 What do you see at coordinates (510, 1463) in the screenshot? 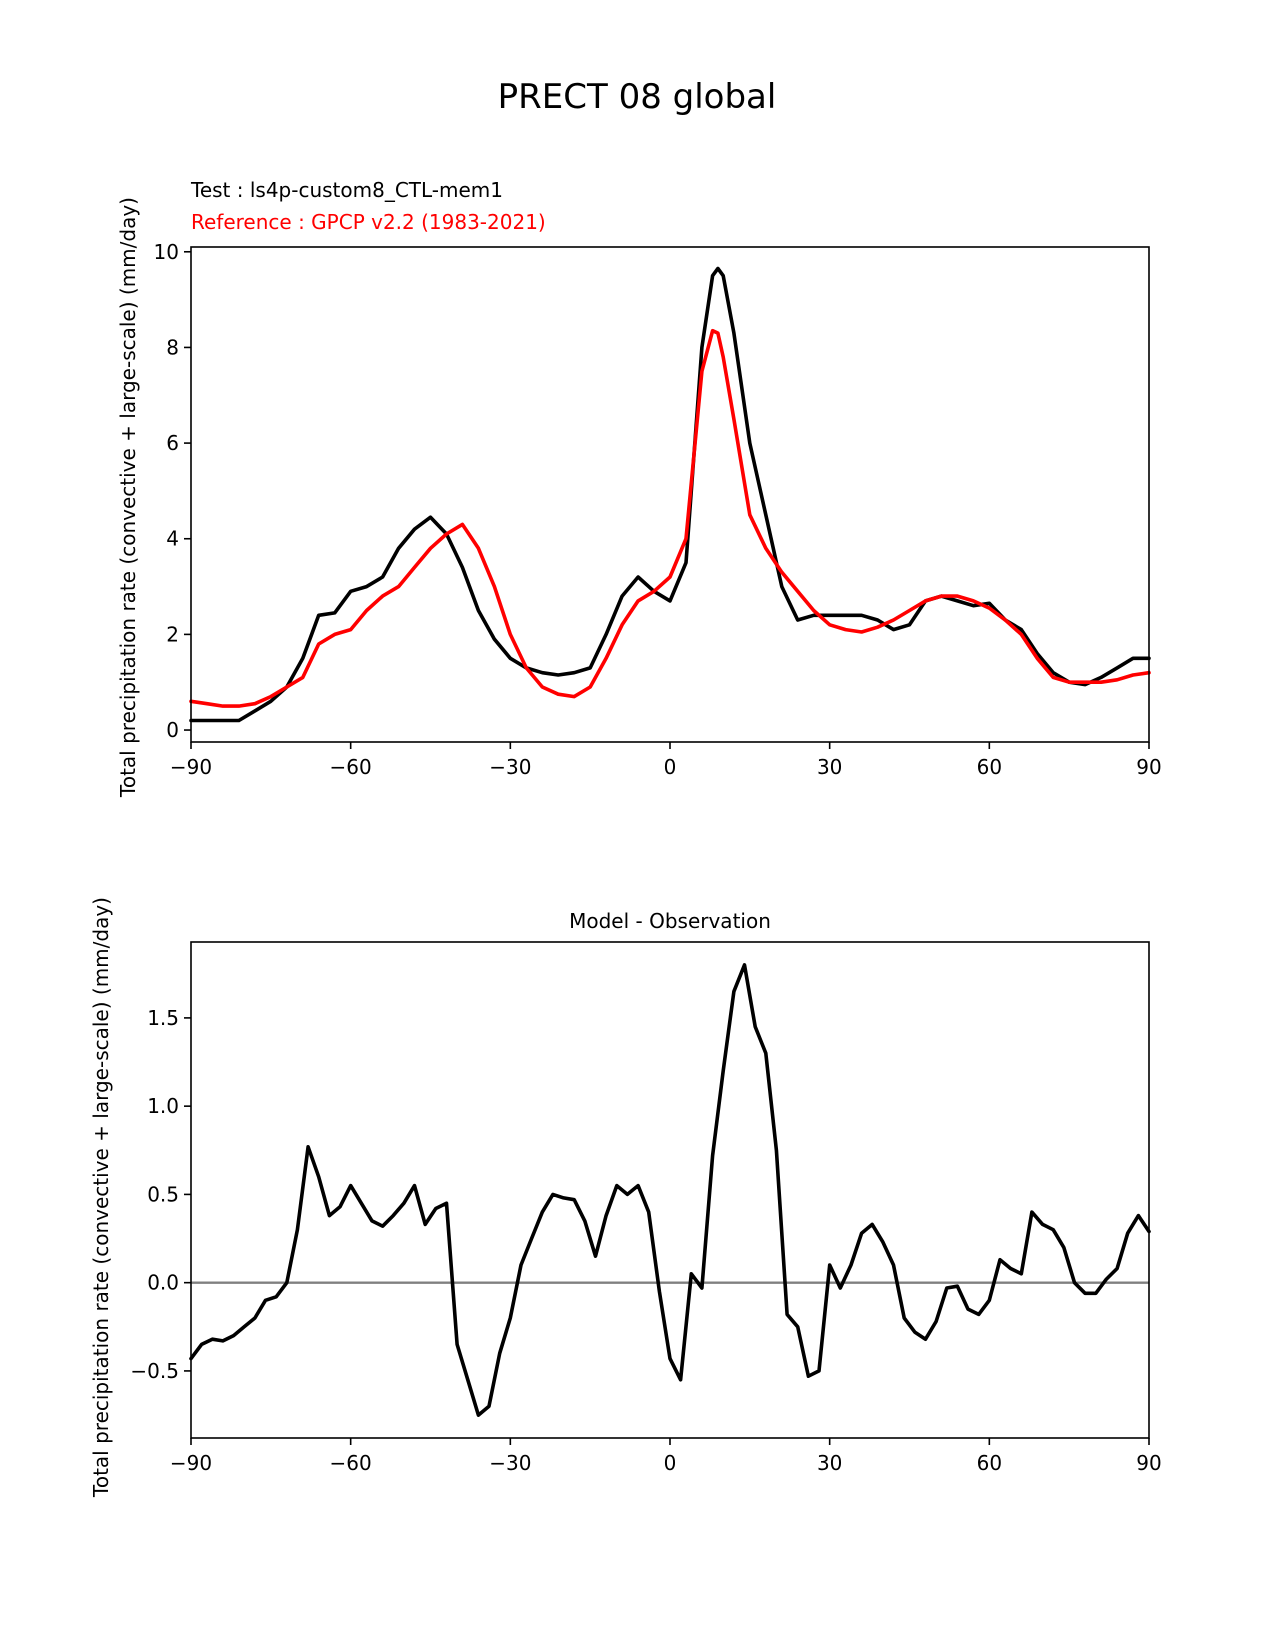
I see `bottom-xtick-label: −30` at bounding box center [510, 1463].